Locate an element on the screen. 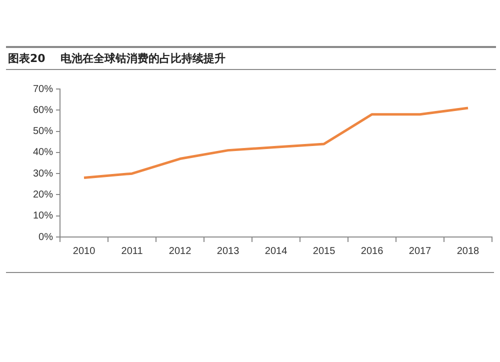 The image size is (500, 362). x-tick-label: 2015 is located at coordinates (324, 251).